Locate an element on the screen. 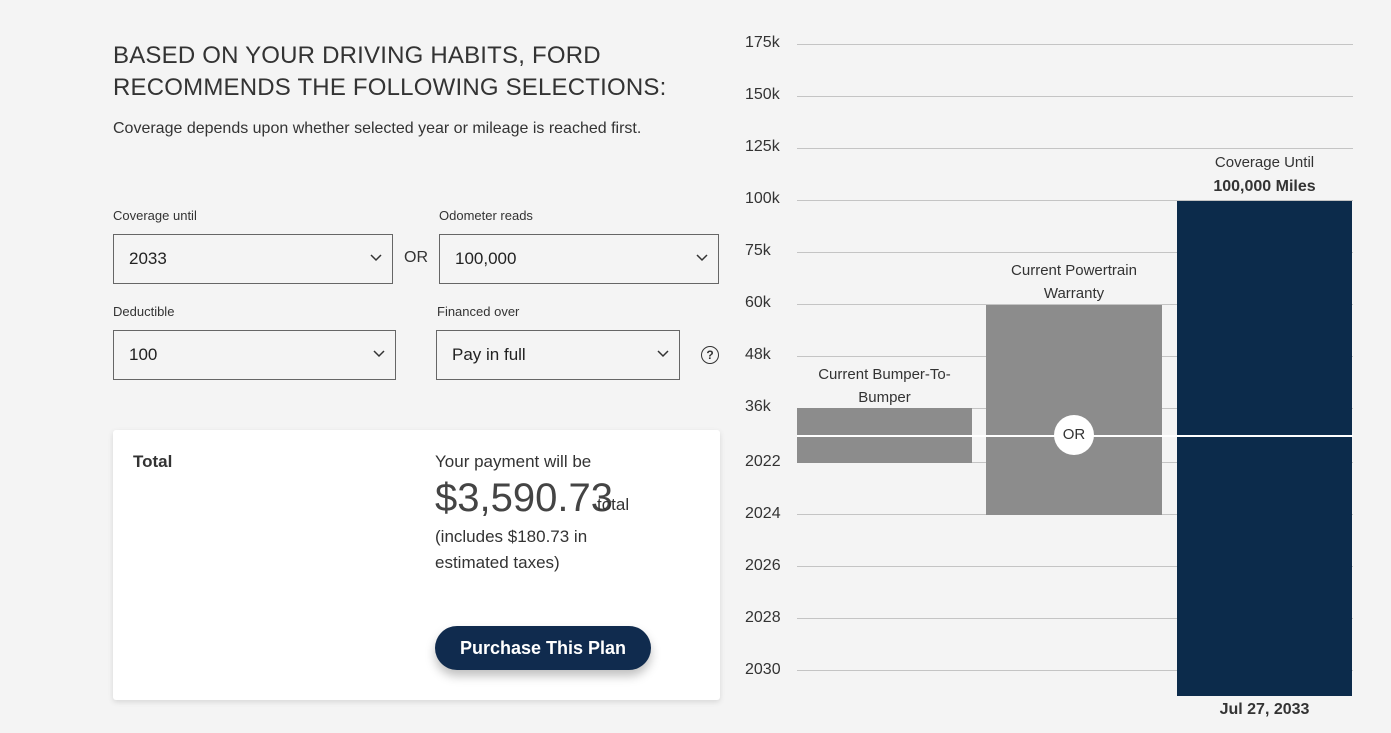 This screenshot has height=733, width=1391. mileage-tick-label: 150k is located at coordinates (762, 94).